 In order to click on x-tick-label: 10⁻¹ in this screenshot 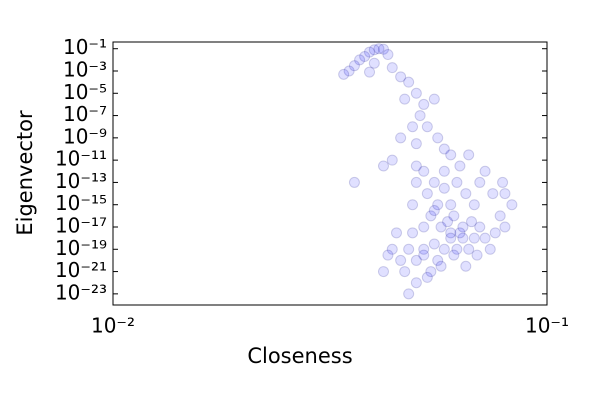, I will do `click(547, 326)`.